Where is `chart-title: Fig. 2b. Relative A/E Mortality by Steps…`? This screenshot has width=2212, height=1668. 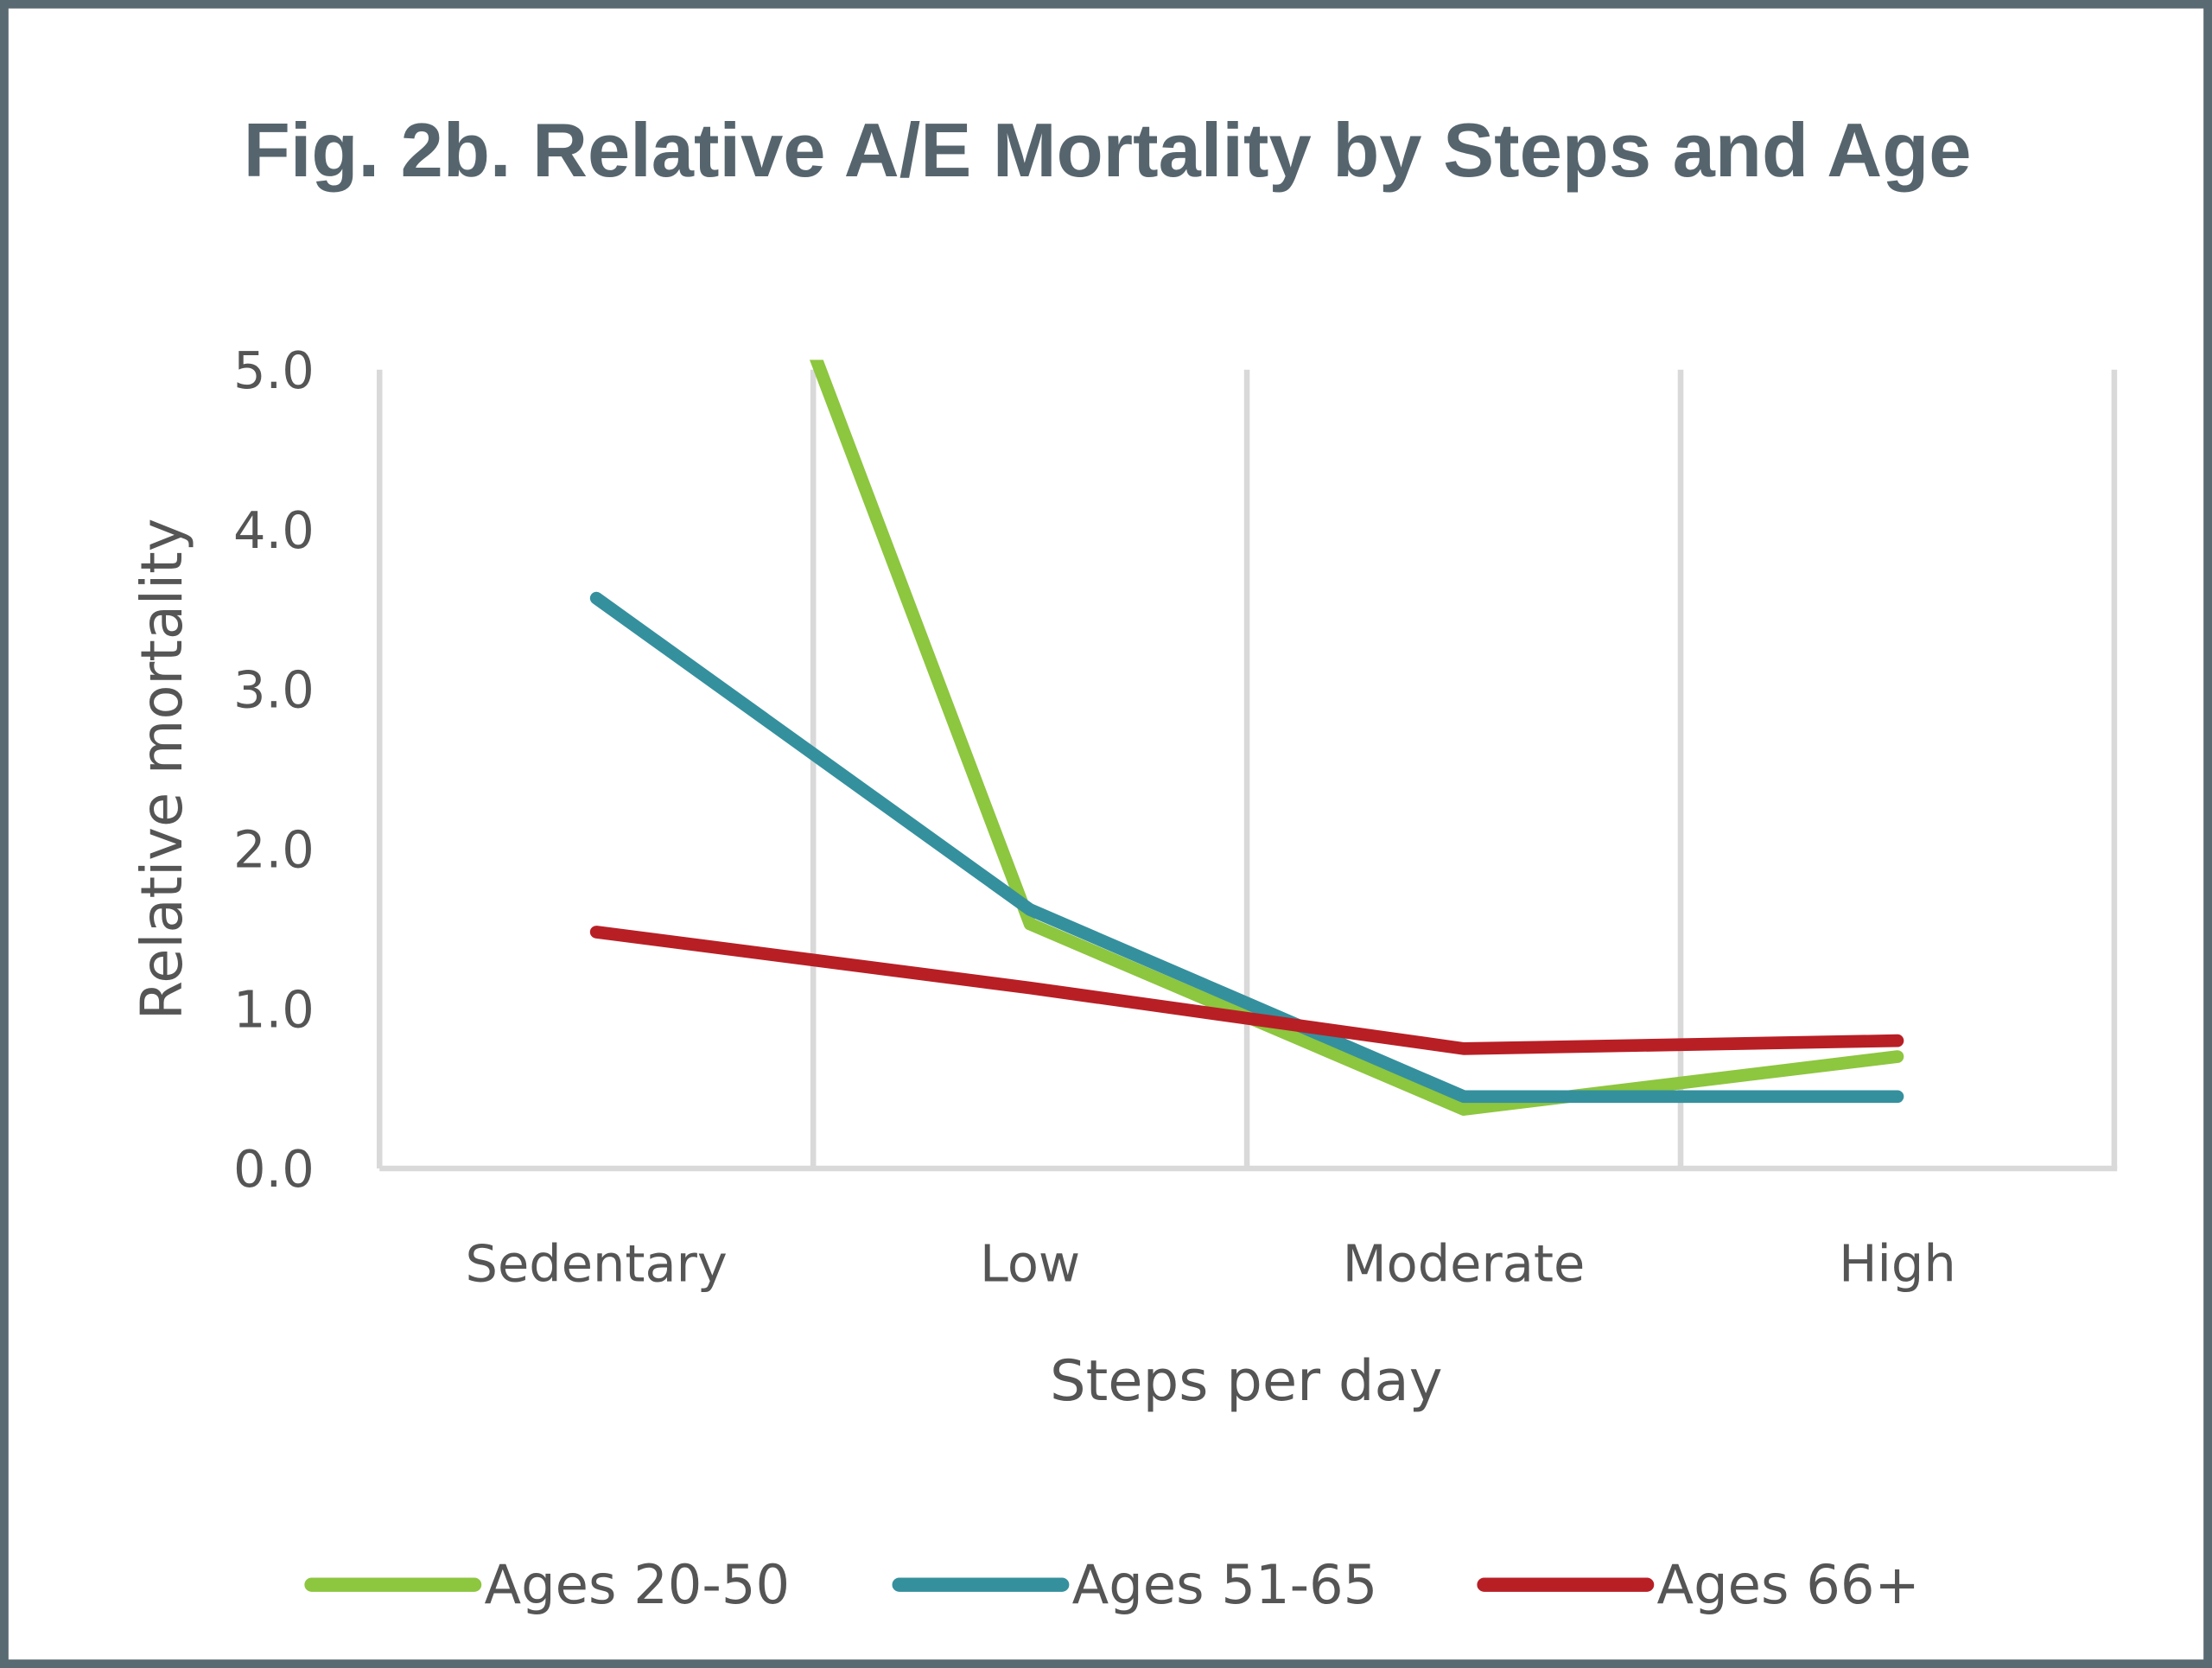
chart-title: Fig. 2b. Relative A/E Mortality by Steps… is located at coordinates (1108, 150).